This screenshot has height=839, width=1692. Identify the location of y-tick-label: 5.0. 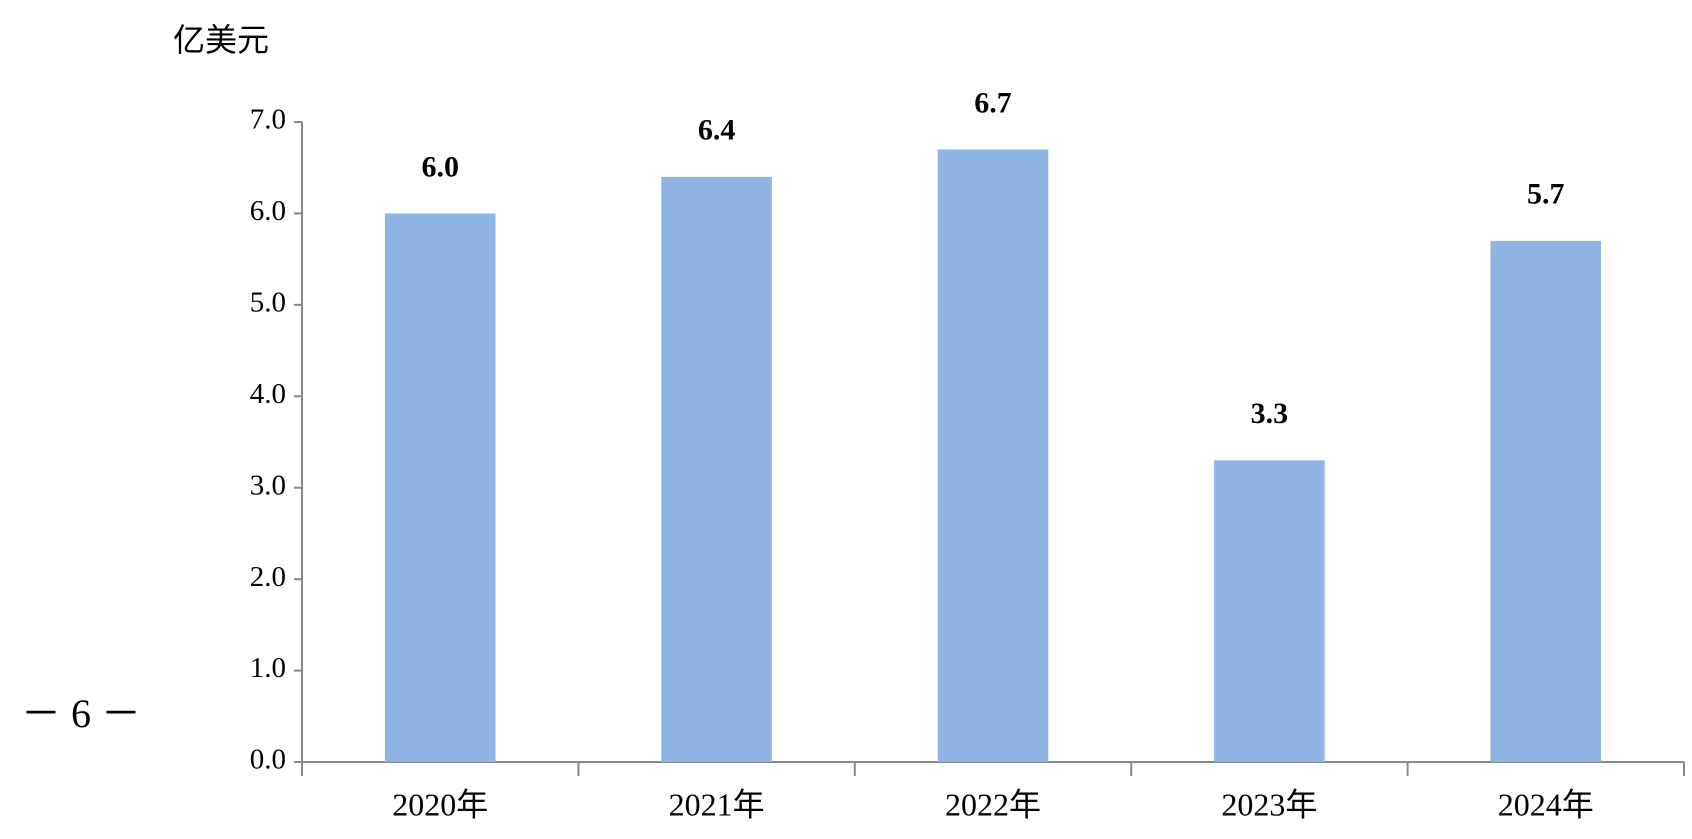
(268, 303).